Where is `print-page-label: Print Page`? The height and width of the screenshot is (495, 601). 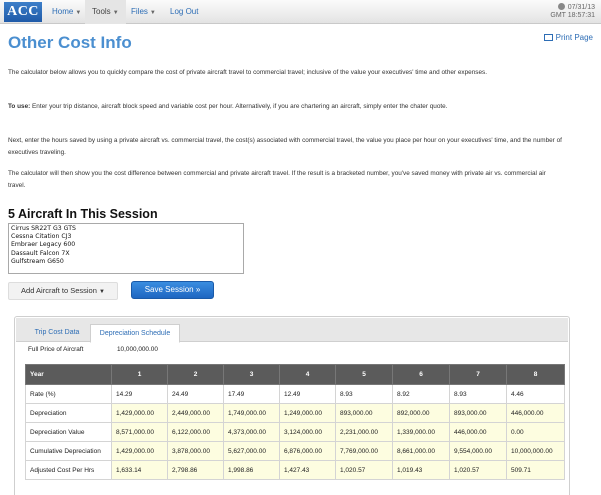
print-page-label: Print Page is located at coordinates (574, 37).